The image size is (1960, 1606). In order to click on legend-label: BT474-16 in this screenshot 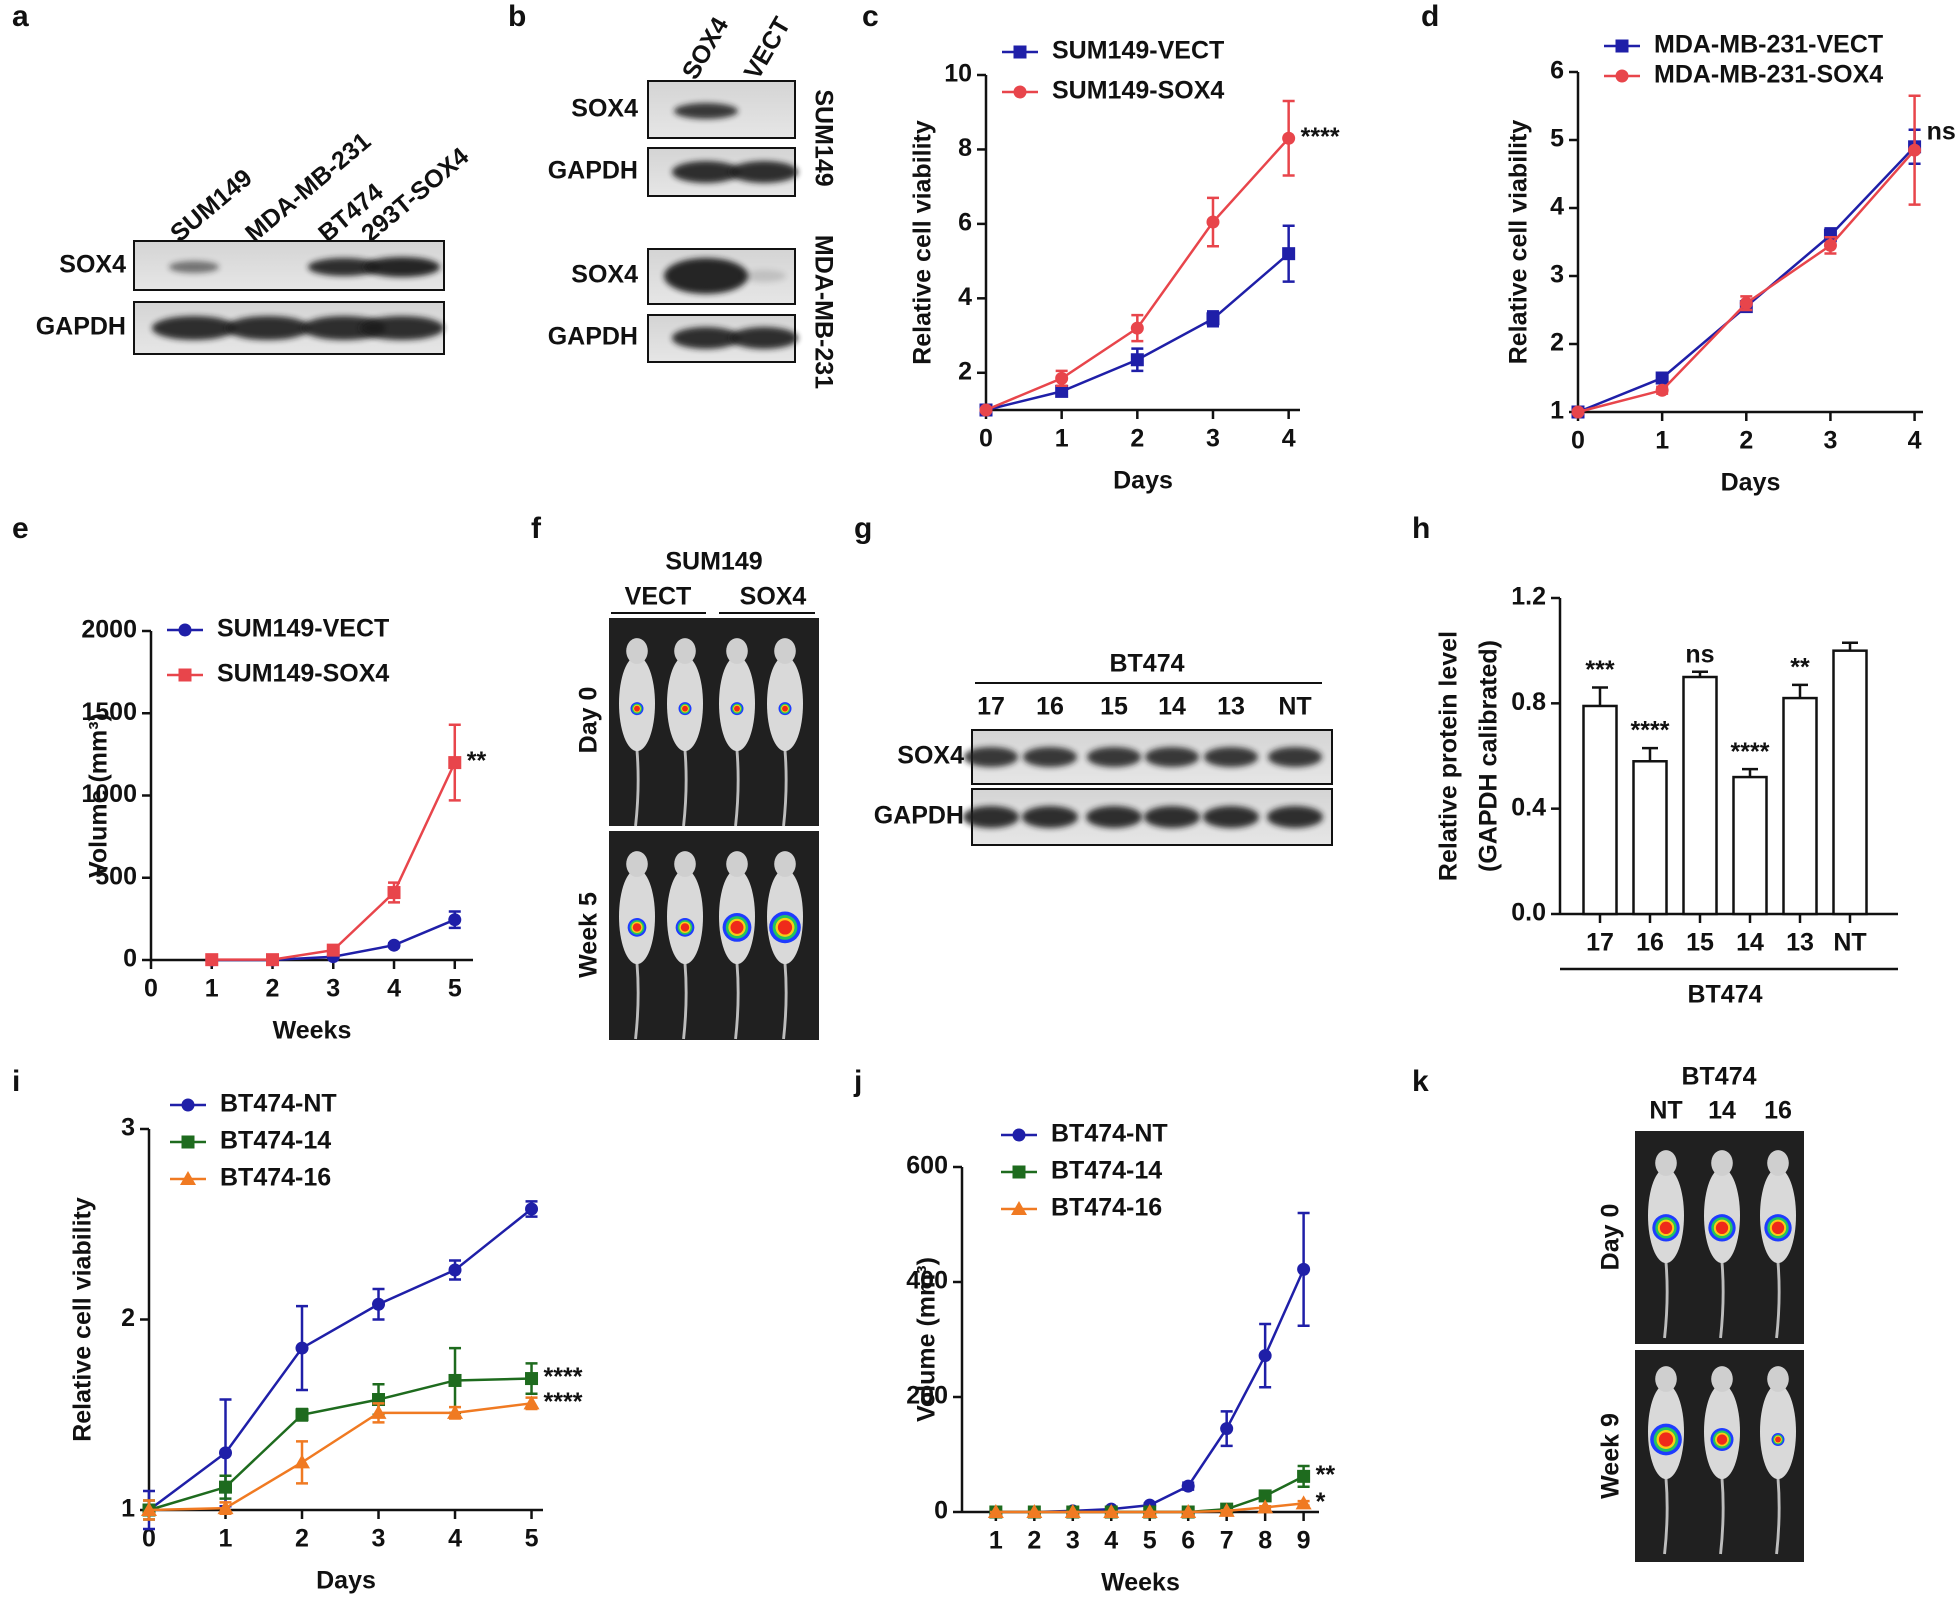, I will do `click(275, 1178)`.